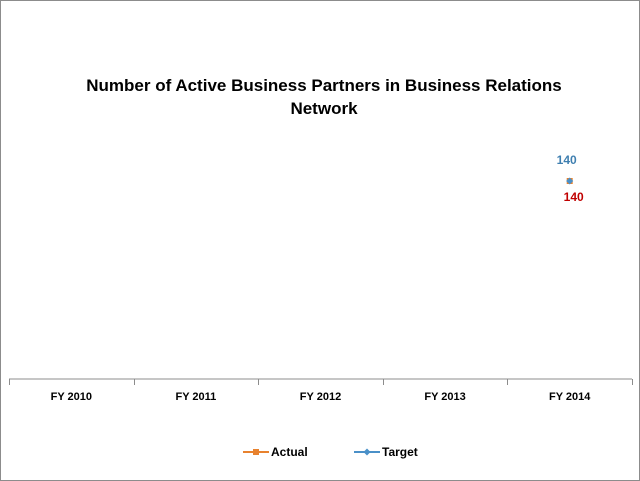 The width and height of the screenshot is (640, 481). Describe the element at coordinates (570, 397) in the screenshot. I see `x-tick-label: FY 2014` at that location.